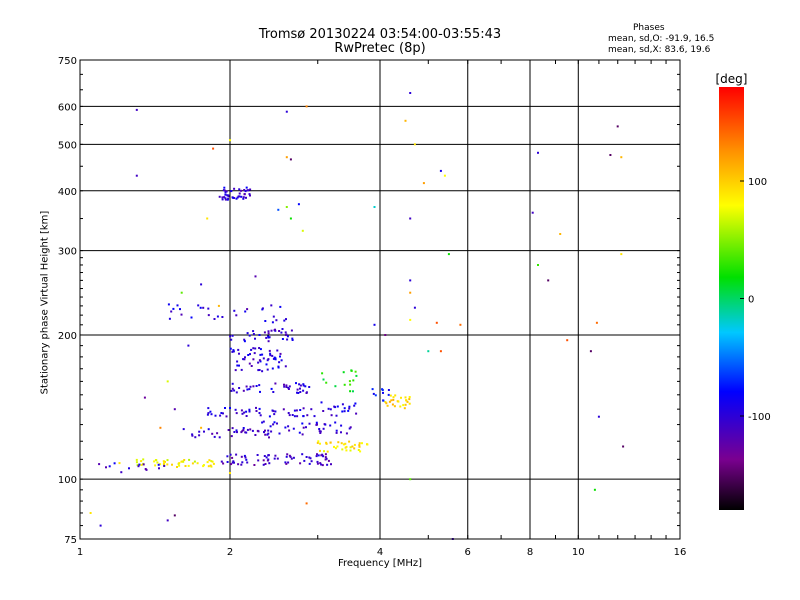  I want to click on x-tick-label: 4, so click(380, 552).